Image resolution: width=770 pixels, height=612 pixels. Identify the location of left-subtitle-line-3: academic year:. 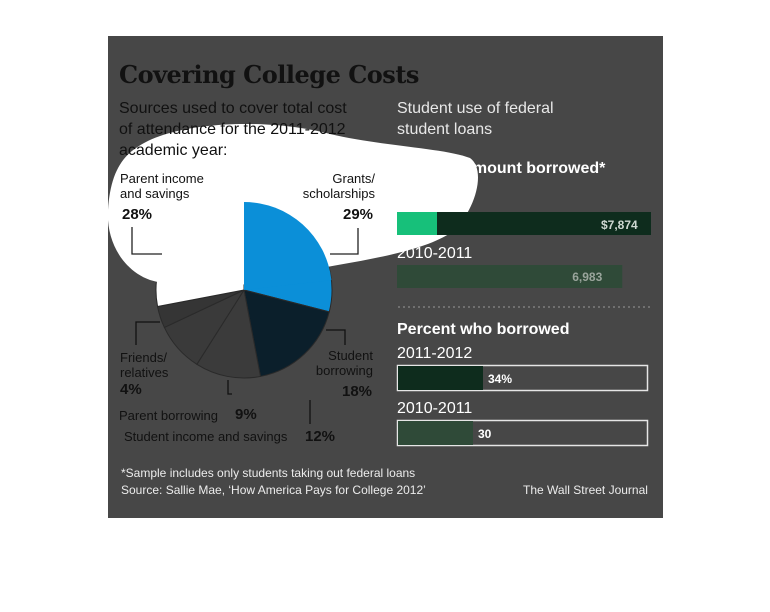
(173, 150).